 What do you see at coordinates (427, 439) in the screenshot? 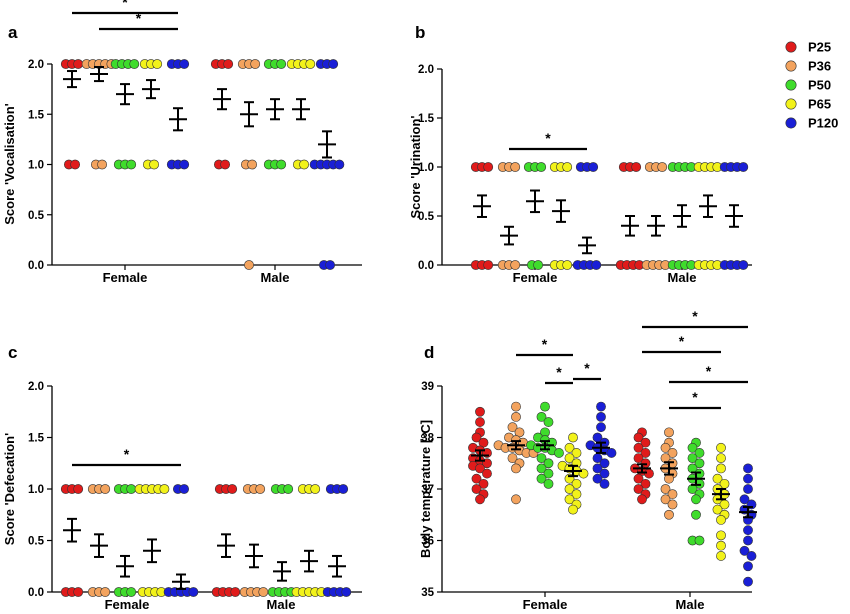
I see `y-tick-label: 38` at bounding box center [427, 439].